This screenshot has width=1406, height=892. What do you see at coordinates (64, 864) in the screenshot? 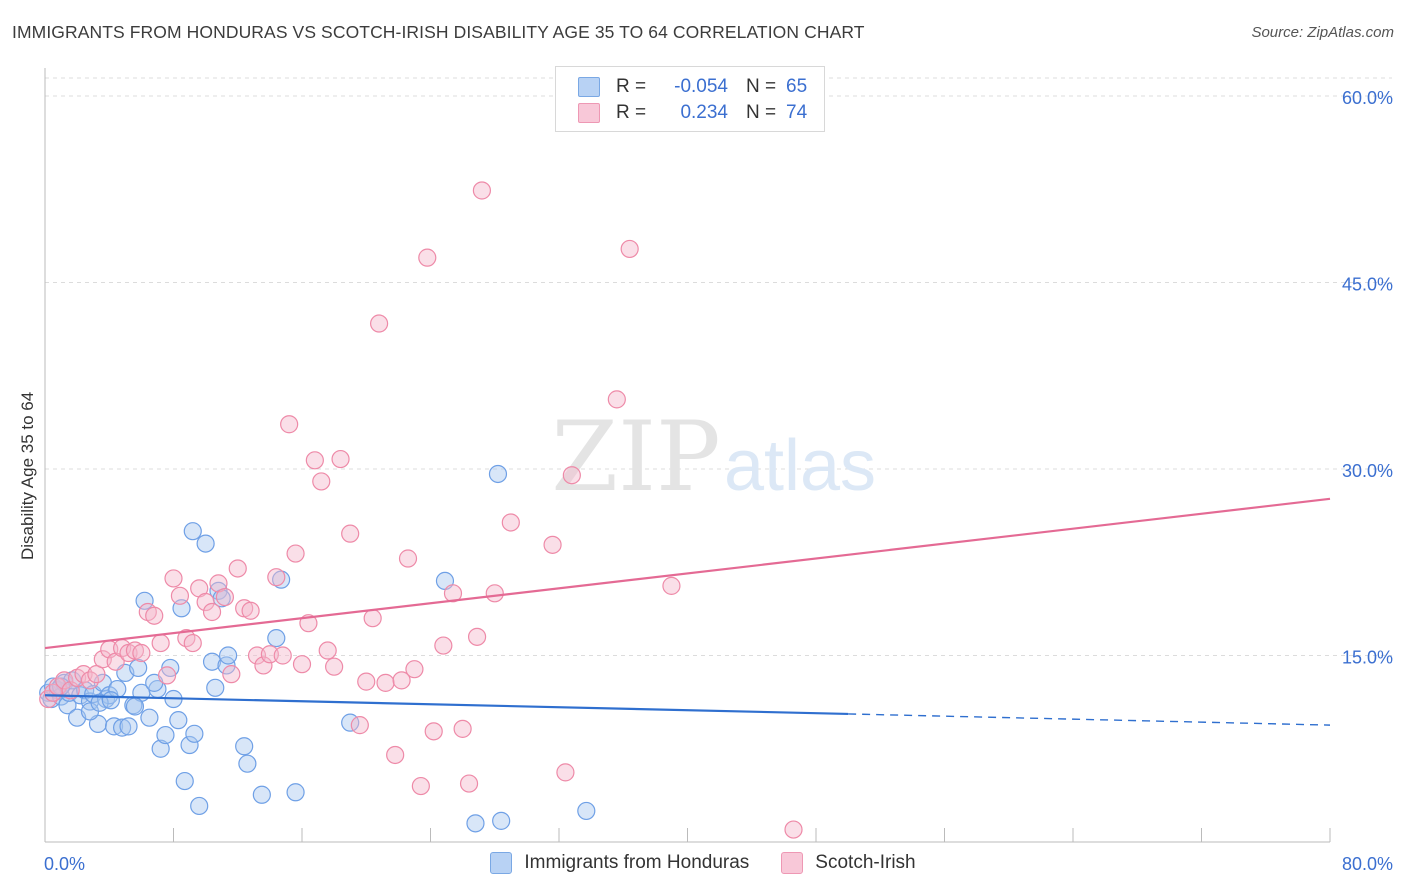
I see `x-tick-label-min: 0.0%` at bounding box center [64, 864].